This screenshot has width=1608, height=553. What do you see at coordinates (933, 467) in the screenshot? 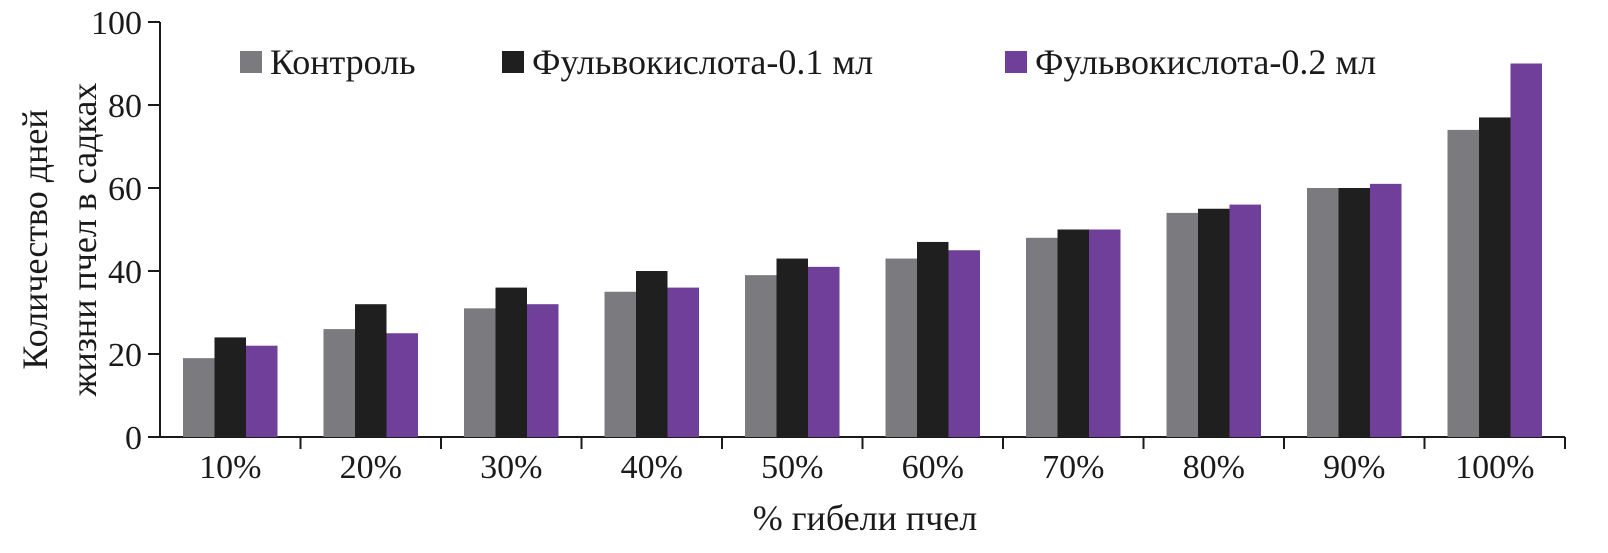
I see `x-tick-label: 60%` at bounding box center [933, 467].